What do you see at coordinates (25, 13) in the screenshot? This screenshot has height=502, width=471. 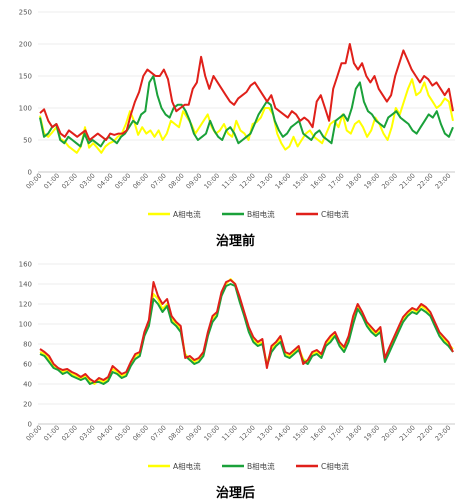 I see `y-tick-label: 250` at bounding box center [25, 13].